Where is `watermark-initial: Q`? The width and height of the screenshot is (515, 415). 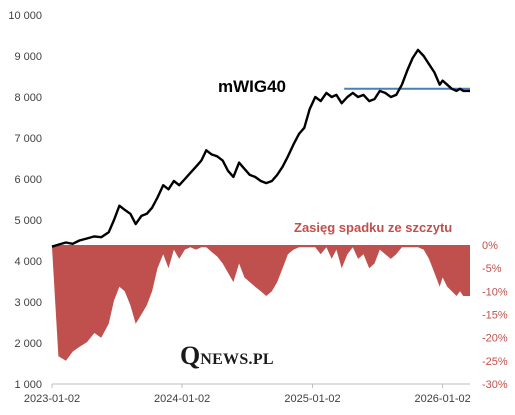
watermark-initial: Q is located at coordinates (190, 355).